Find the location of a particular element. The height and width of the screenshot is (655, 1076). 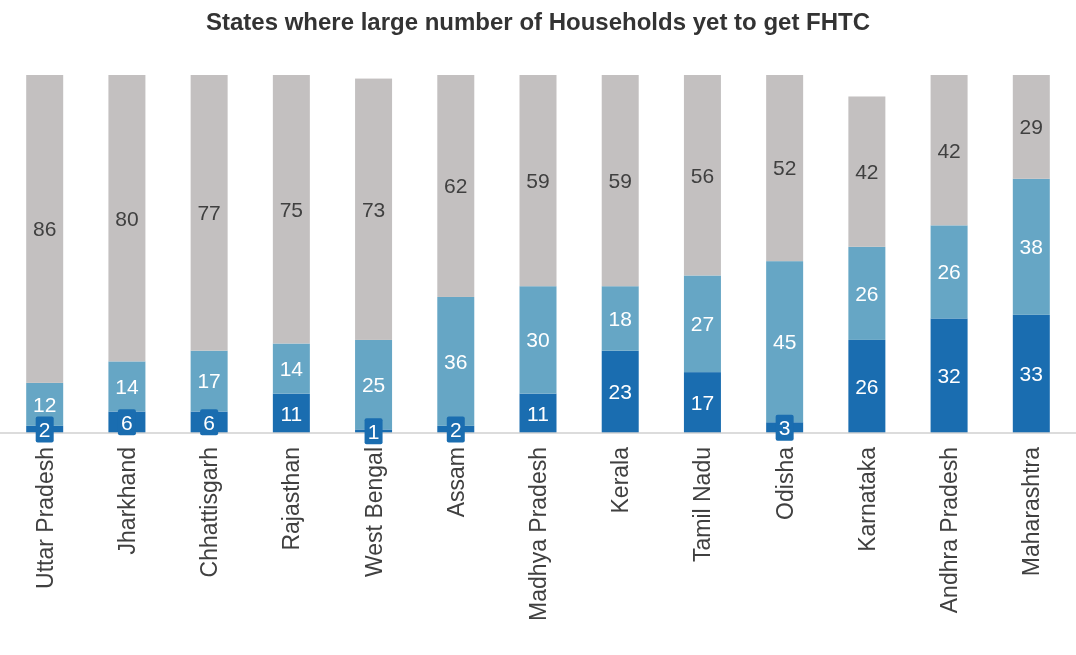

data-label: 77 is located at coordinates (209, 213).